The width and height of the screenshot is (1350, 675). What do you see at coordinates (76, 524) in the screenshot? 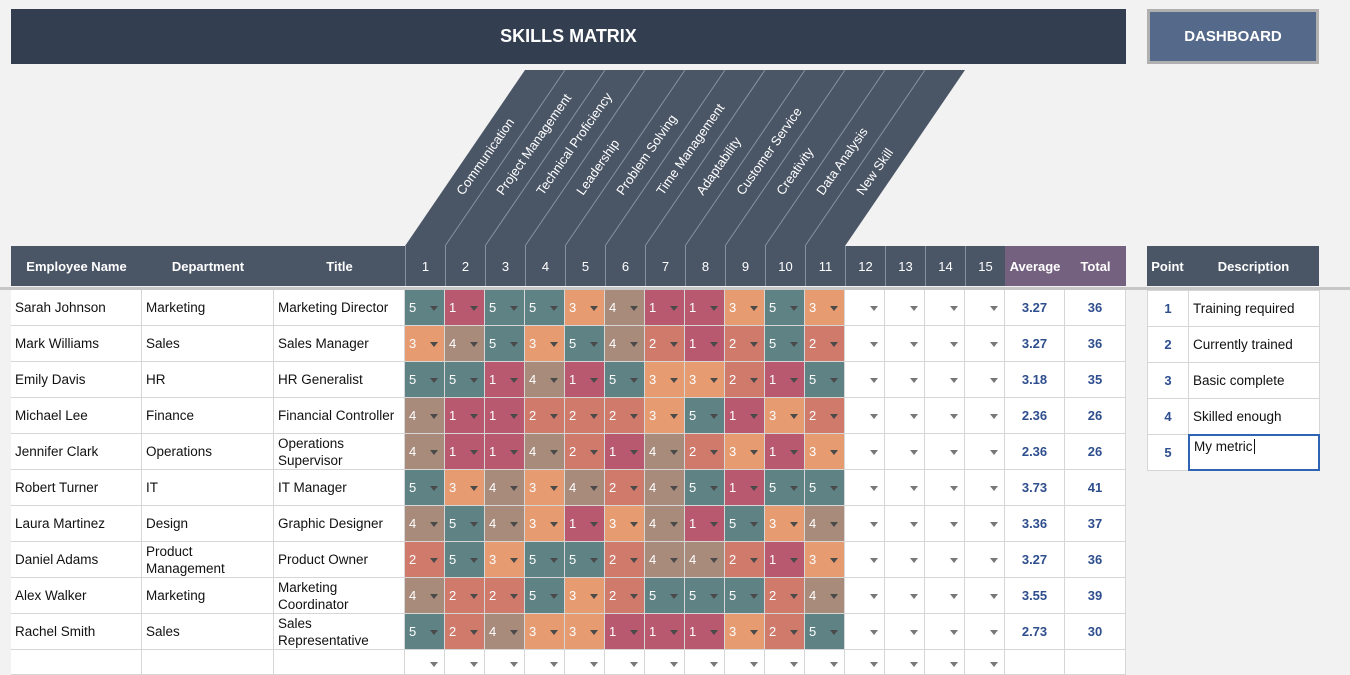
I see `employee-name-cell: Laura Martinez` at bounding box center [76, 524].